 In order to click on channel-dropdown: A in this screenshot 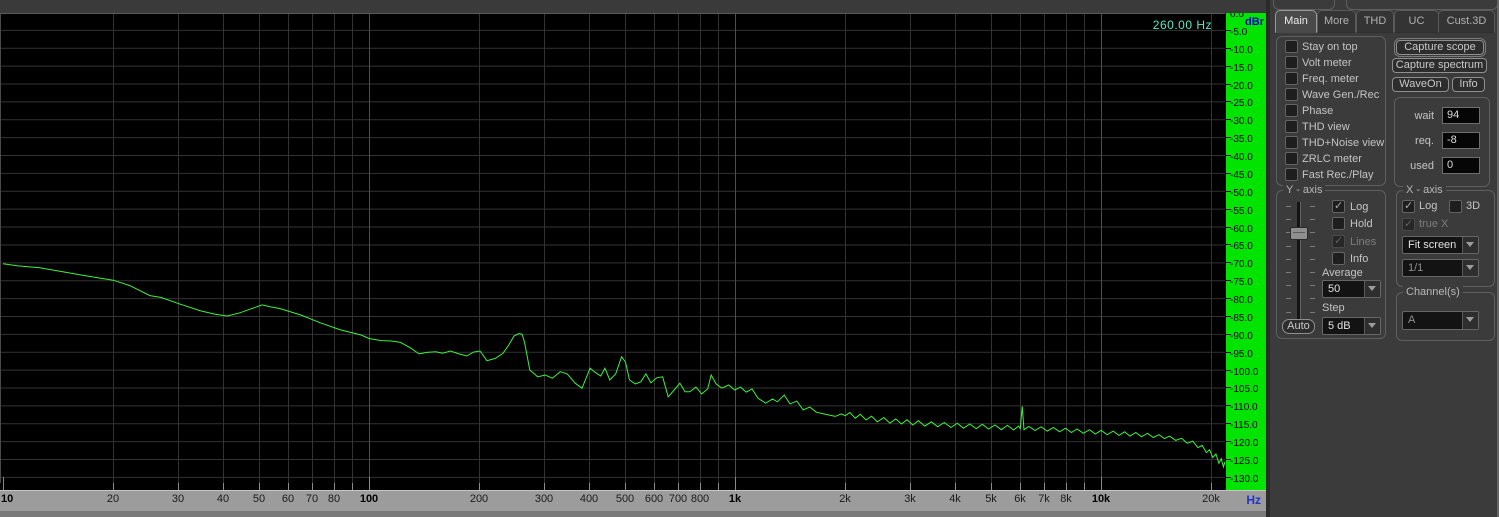, I will do `click(1440, 320)`.